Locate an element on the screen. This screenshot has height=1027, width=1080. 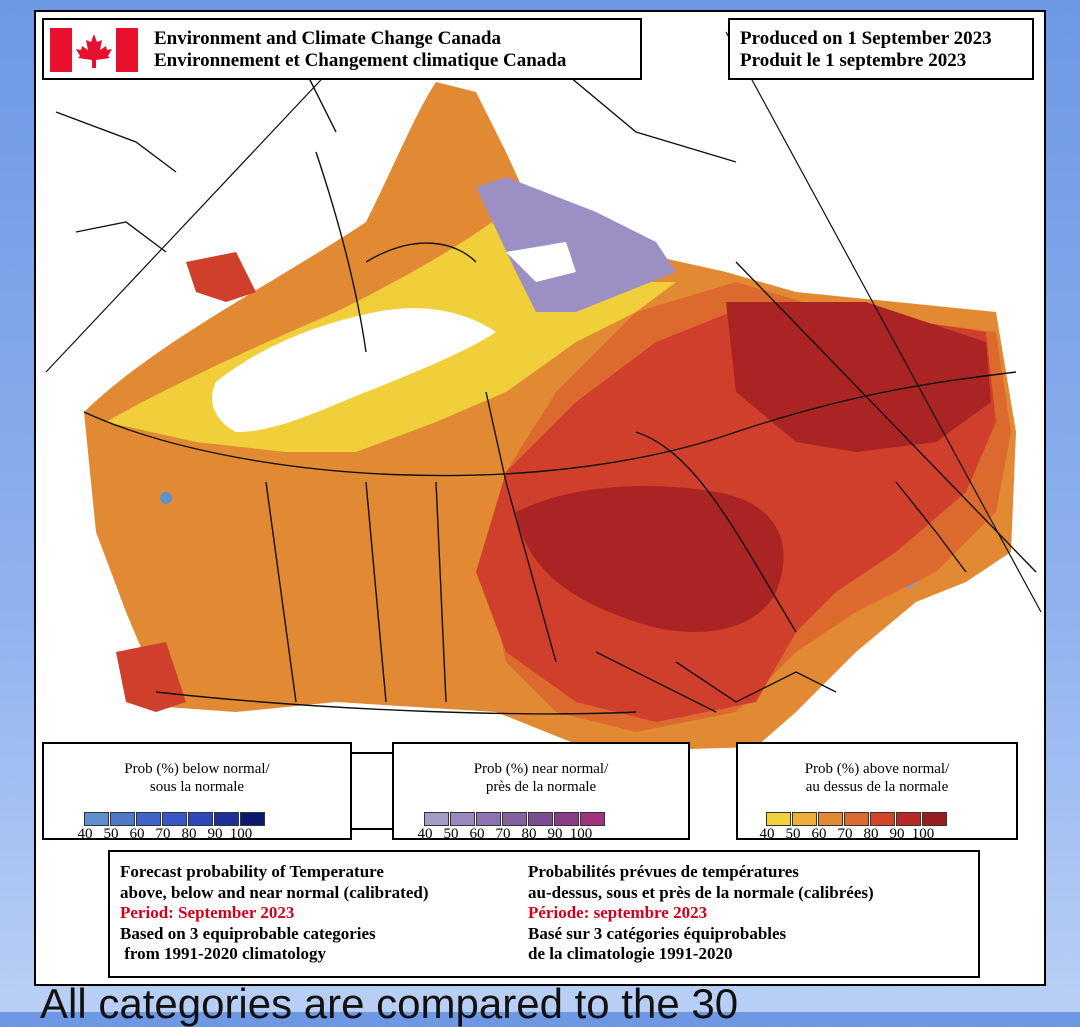
legend-below-tick: 70 is located at coordinates (163, 834).